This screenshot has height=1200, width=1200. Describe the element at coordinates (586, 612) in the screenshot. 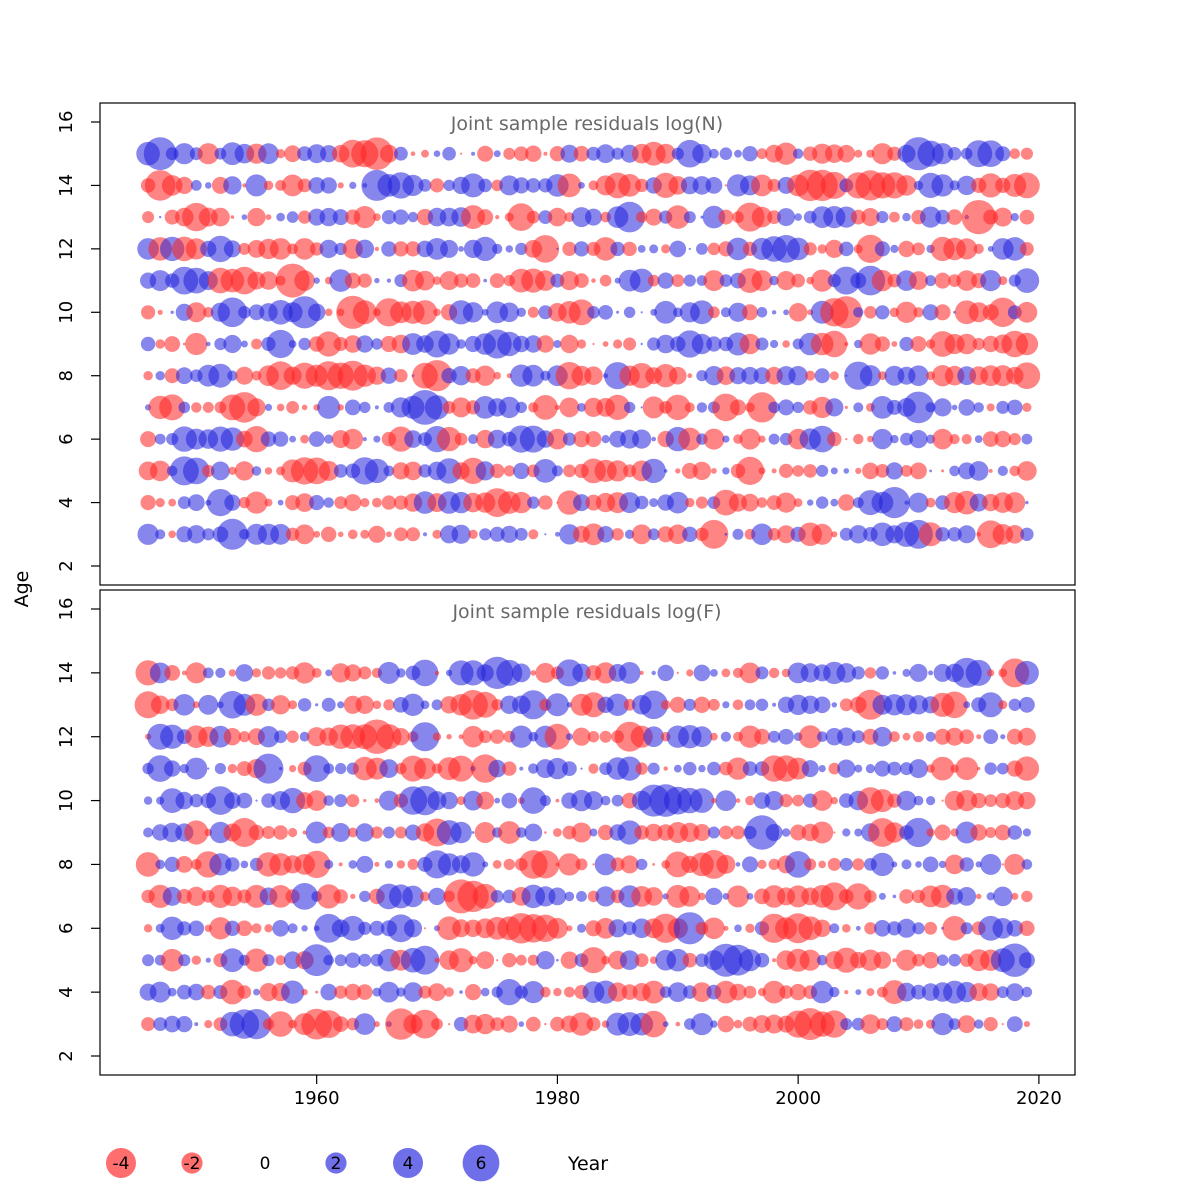

I see `panel-title-log-f: Joint sample residuals log(F)` at that location.